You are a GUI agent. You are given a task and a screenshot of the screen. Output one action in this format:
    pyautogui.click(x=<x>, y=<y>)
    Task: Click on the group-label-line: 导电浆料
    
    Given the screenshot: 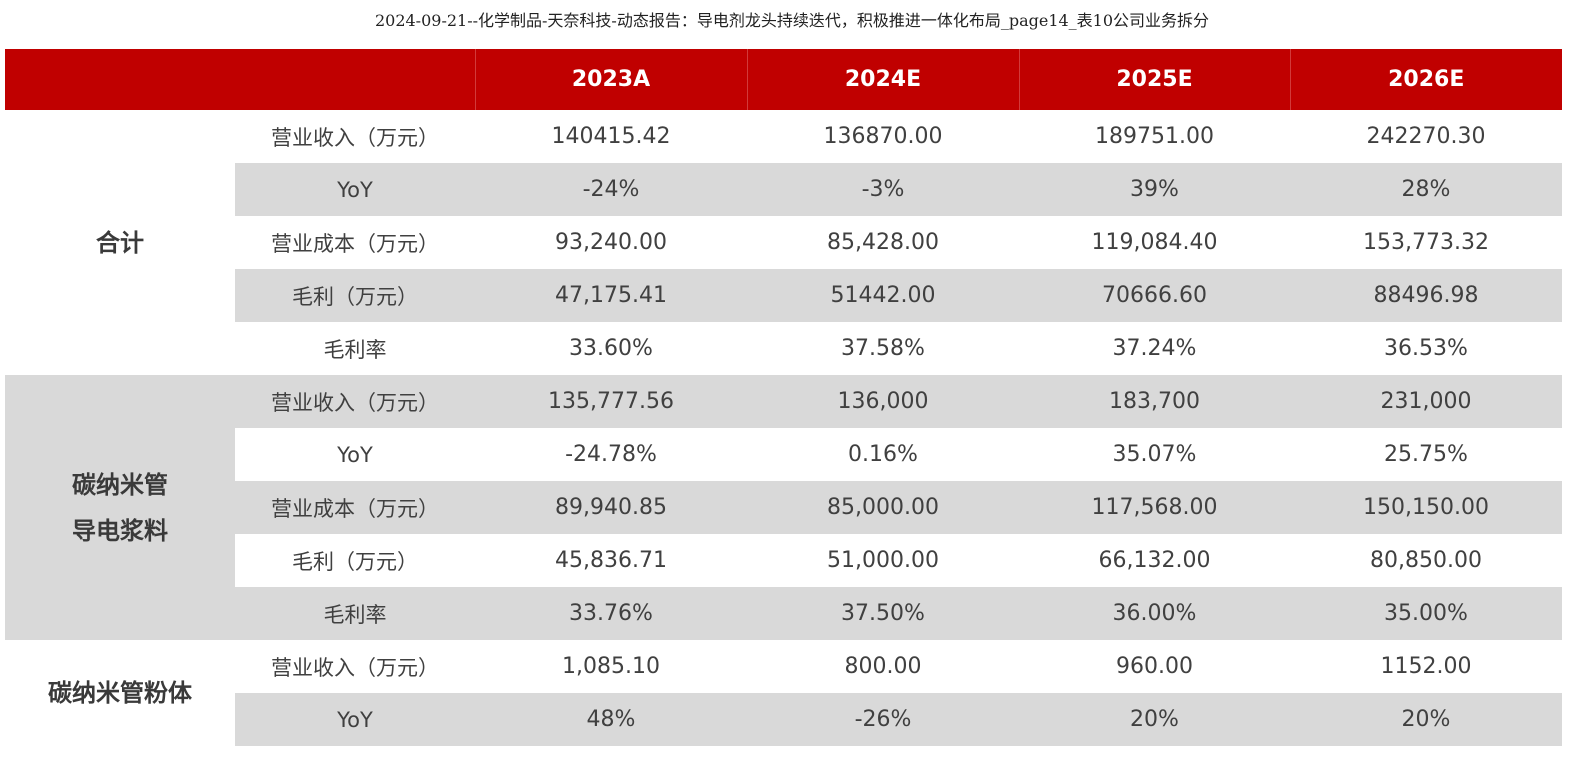 What is the action you would take?
    pyautogui.click(x=120, y=530)
    